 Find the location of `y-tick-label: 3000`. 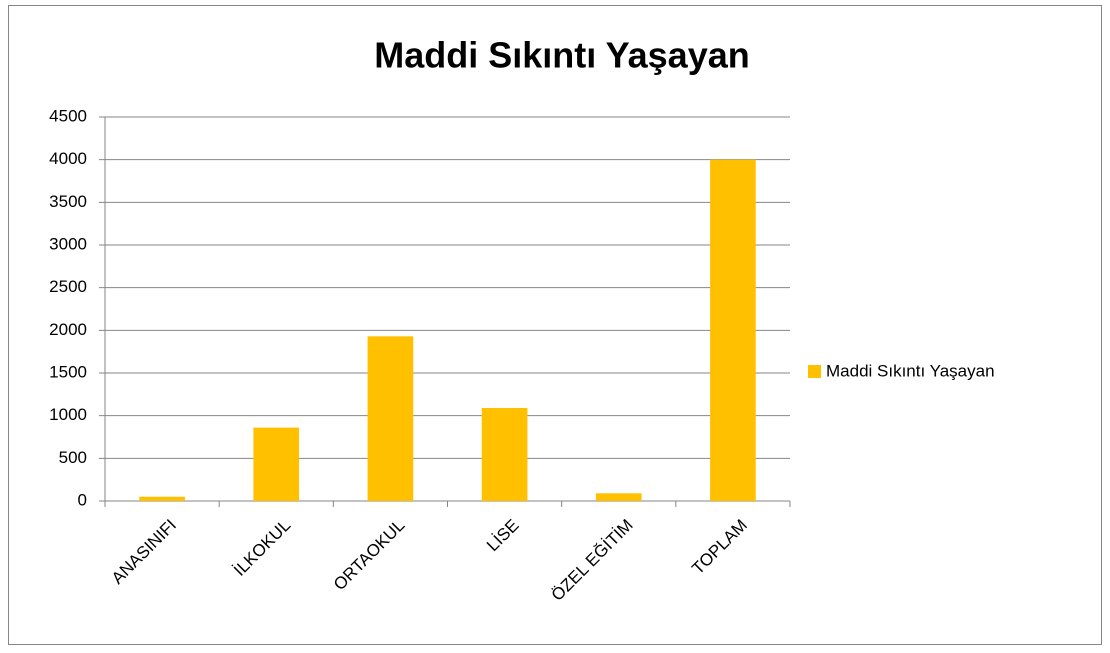

y-tick-label: 3000 is located at coordinates (68, 243).